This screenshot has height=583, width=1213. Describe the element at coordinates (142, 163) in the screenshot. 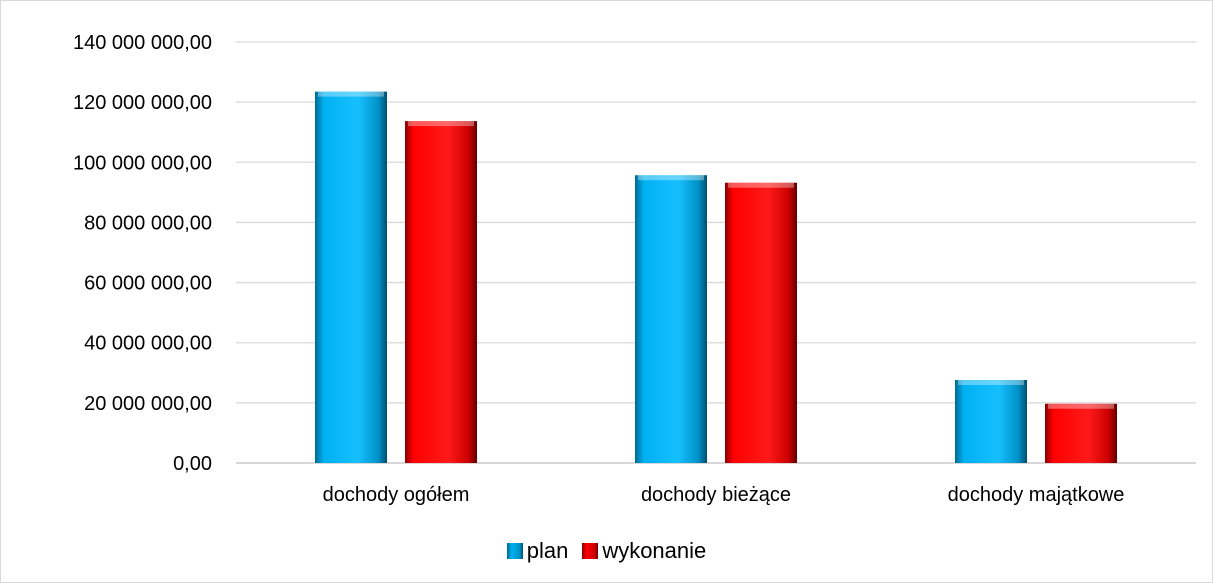

I see `y-tick-label: 100 000 000,00` at that location.